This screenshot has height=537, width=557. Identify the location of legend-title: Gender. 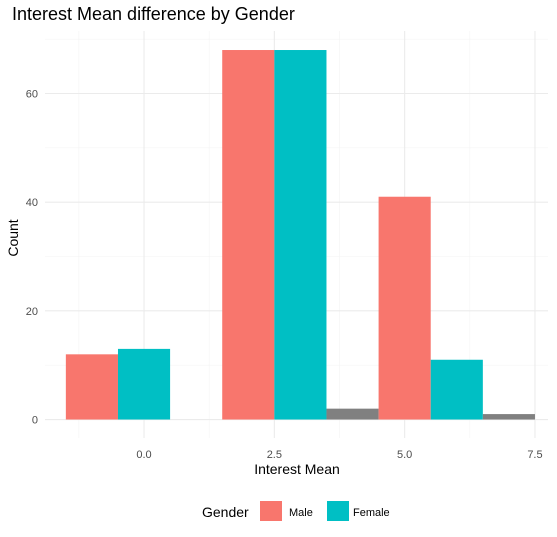
(225, 512).